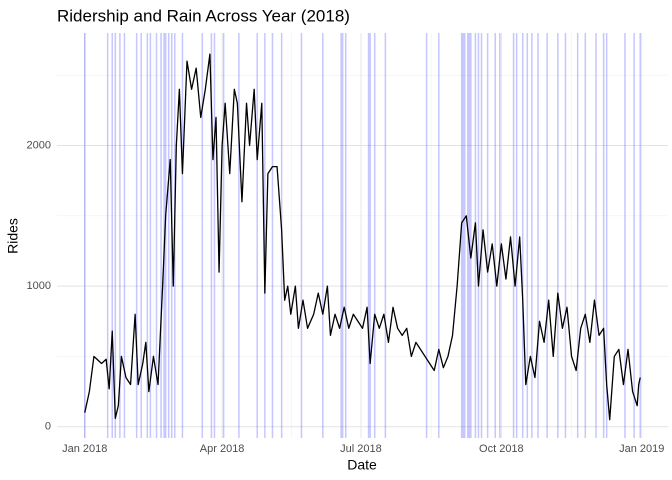 The height and width of the screenshot is (480, 672). What do you see at coordinates (84, 449) in the screenshot?
I see `x-tick-label: Jan 2018` at bounding box center [84, 449].